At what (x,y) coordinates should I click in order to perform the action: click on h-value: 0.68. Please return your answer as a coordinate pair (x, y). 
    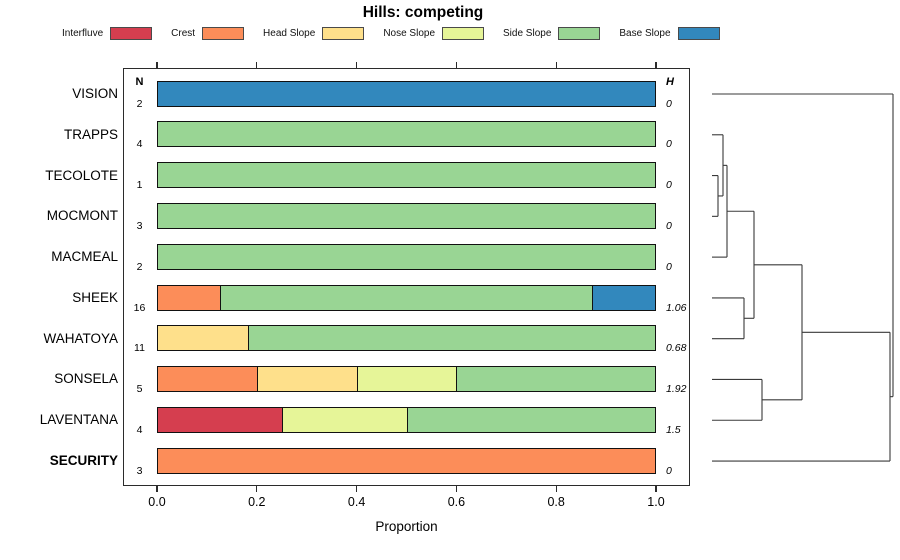
    Looking at the image, I should click on (676, 348).